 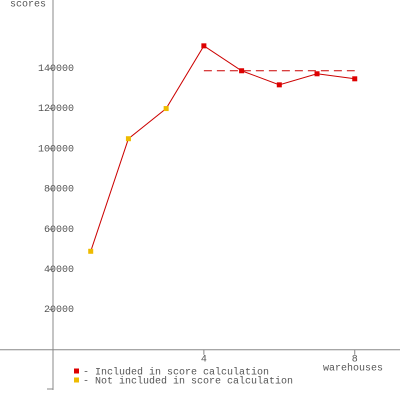 What do you see at coordinates (59, 310) in the screenshot?
I see `y-tick-label: 20000` at bounding box center [59, 310].